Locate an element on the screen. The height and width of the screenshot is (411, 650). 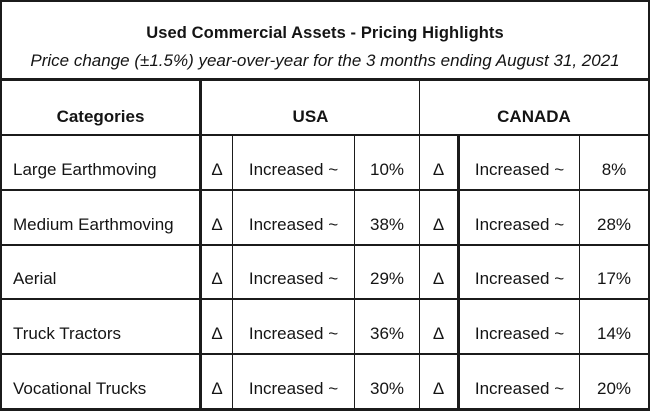
canada-percent-cell: 28% is located at coordinates (613, 217).